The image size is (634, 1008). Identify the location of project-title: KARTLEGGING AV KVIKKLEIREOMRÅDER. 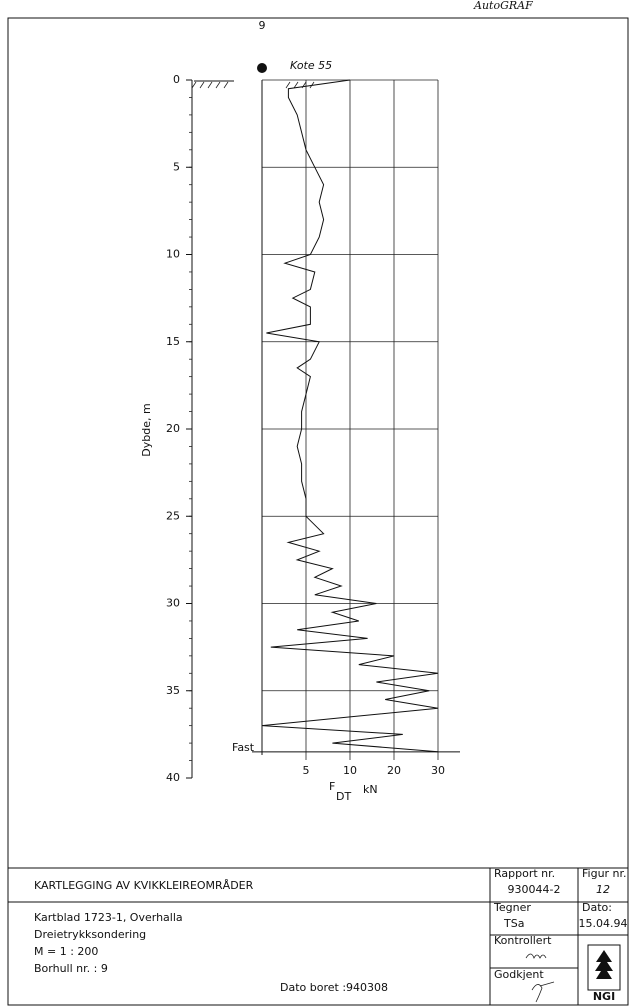
(144, 885).